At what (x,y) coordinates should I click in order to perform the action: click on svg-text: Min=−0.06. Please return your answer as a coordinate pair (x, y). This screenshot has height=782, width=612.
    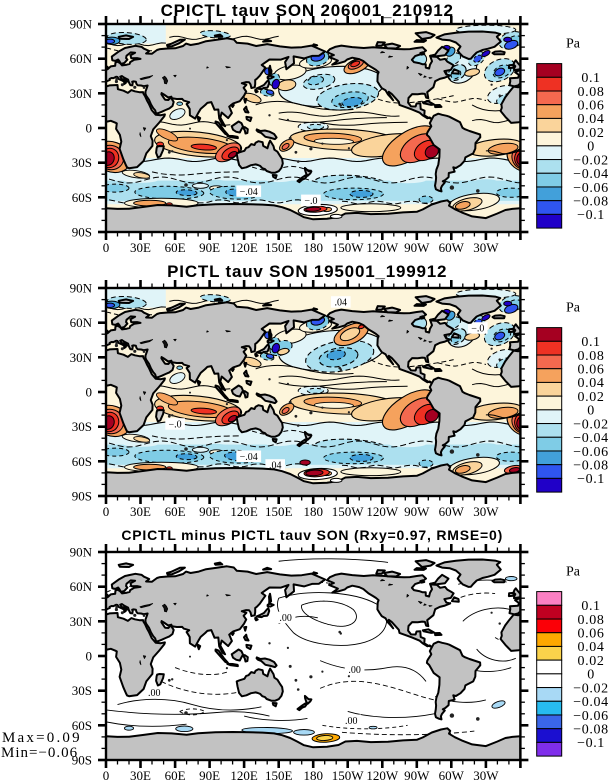
    Looking at the image, I should click on (39, 753).